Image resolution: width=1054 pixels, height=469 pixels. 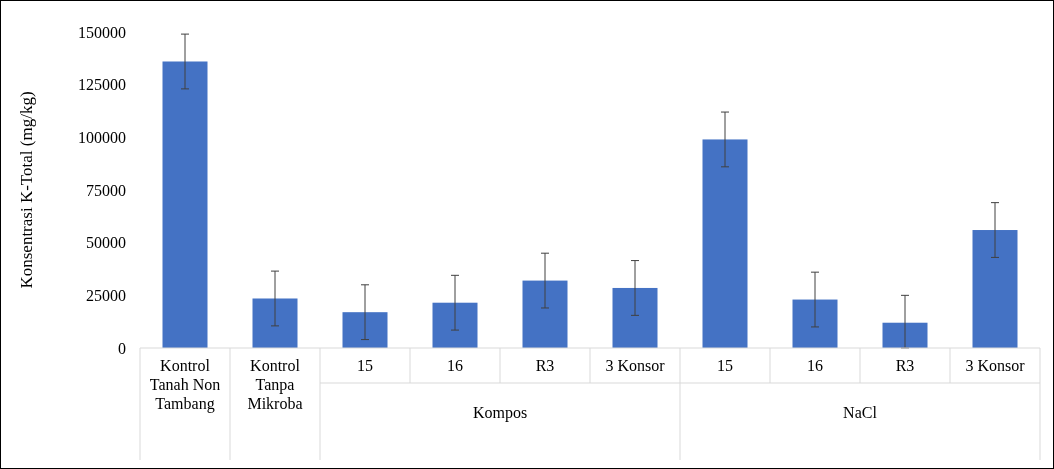 What do you see at coordinates (102, 32) in the screenshot?
I see `y-tick-label: 150000` at bounding box center [102, 32].